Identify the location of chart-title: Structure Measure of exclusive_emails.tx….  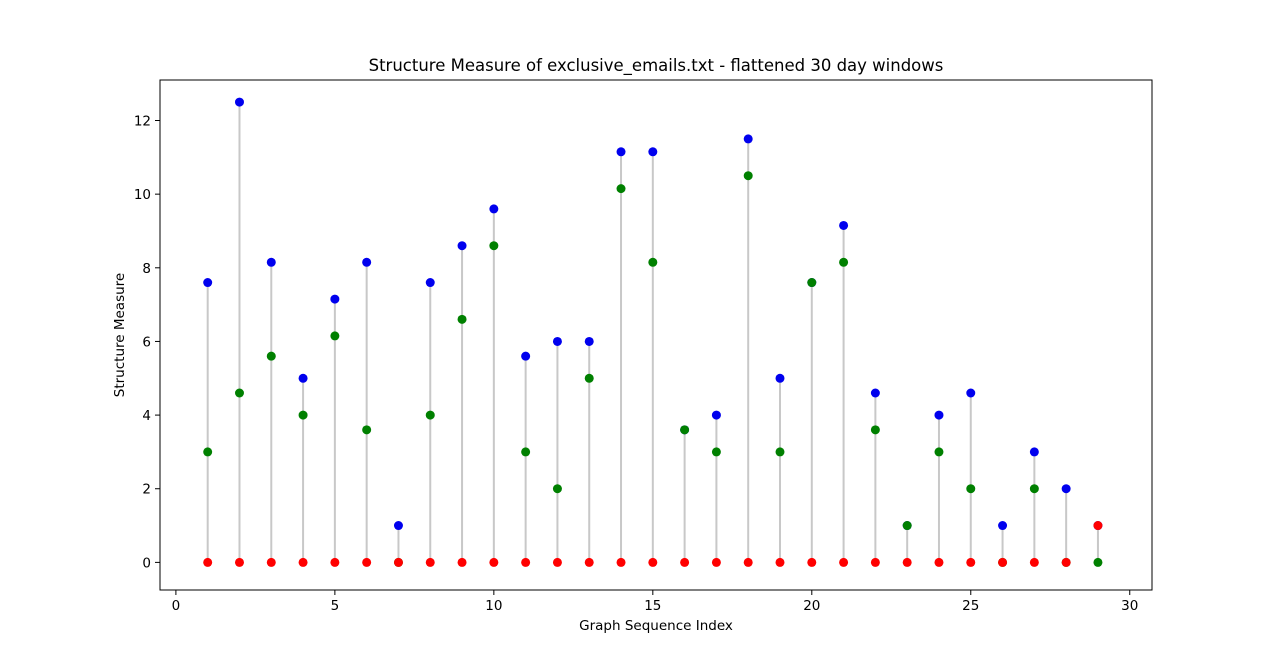
(656, 66).